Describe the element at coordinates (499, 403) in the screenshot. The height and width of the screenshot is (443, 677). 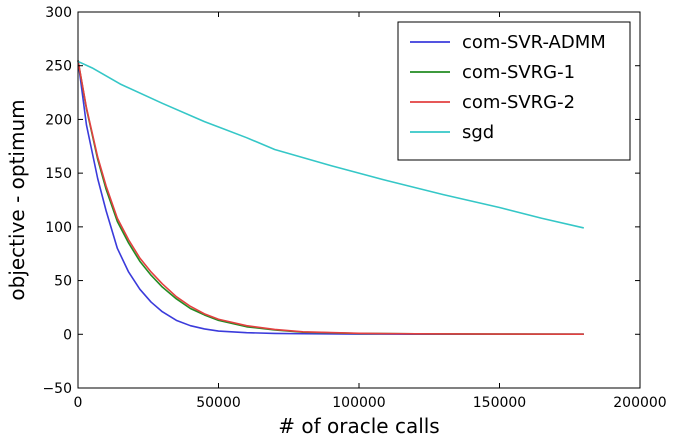
I see `x-tick-label: 150000` at that location.